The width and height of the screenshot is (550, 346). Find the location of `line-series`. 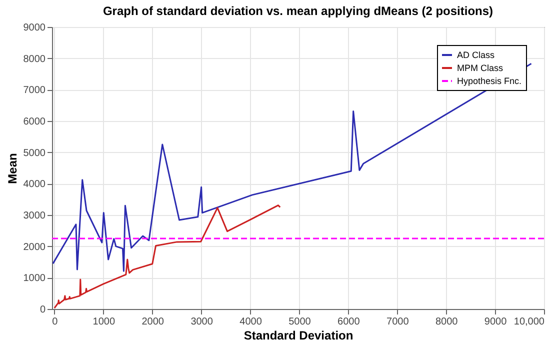

line-series is located at coordinates (167, 256).